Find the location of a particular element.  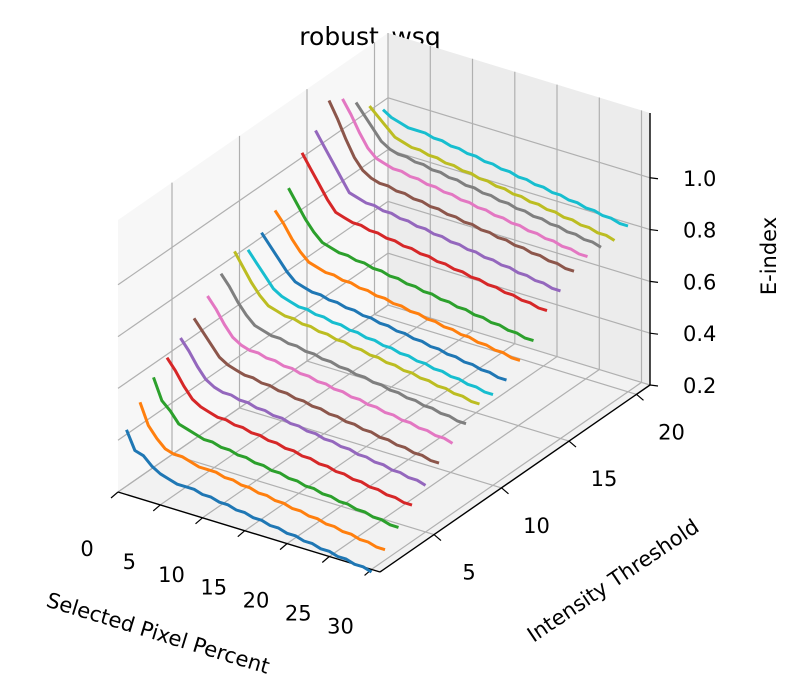

x-tick-label: 15 is located at coordinates (213, 588).